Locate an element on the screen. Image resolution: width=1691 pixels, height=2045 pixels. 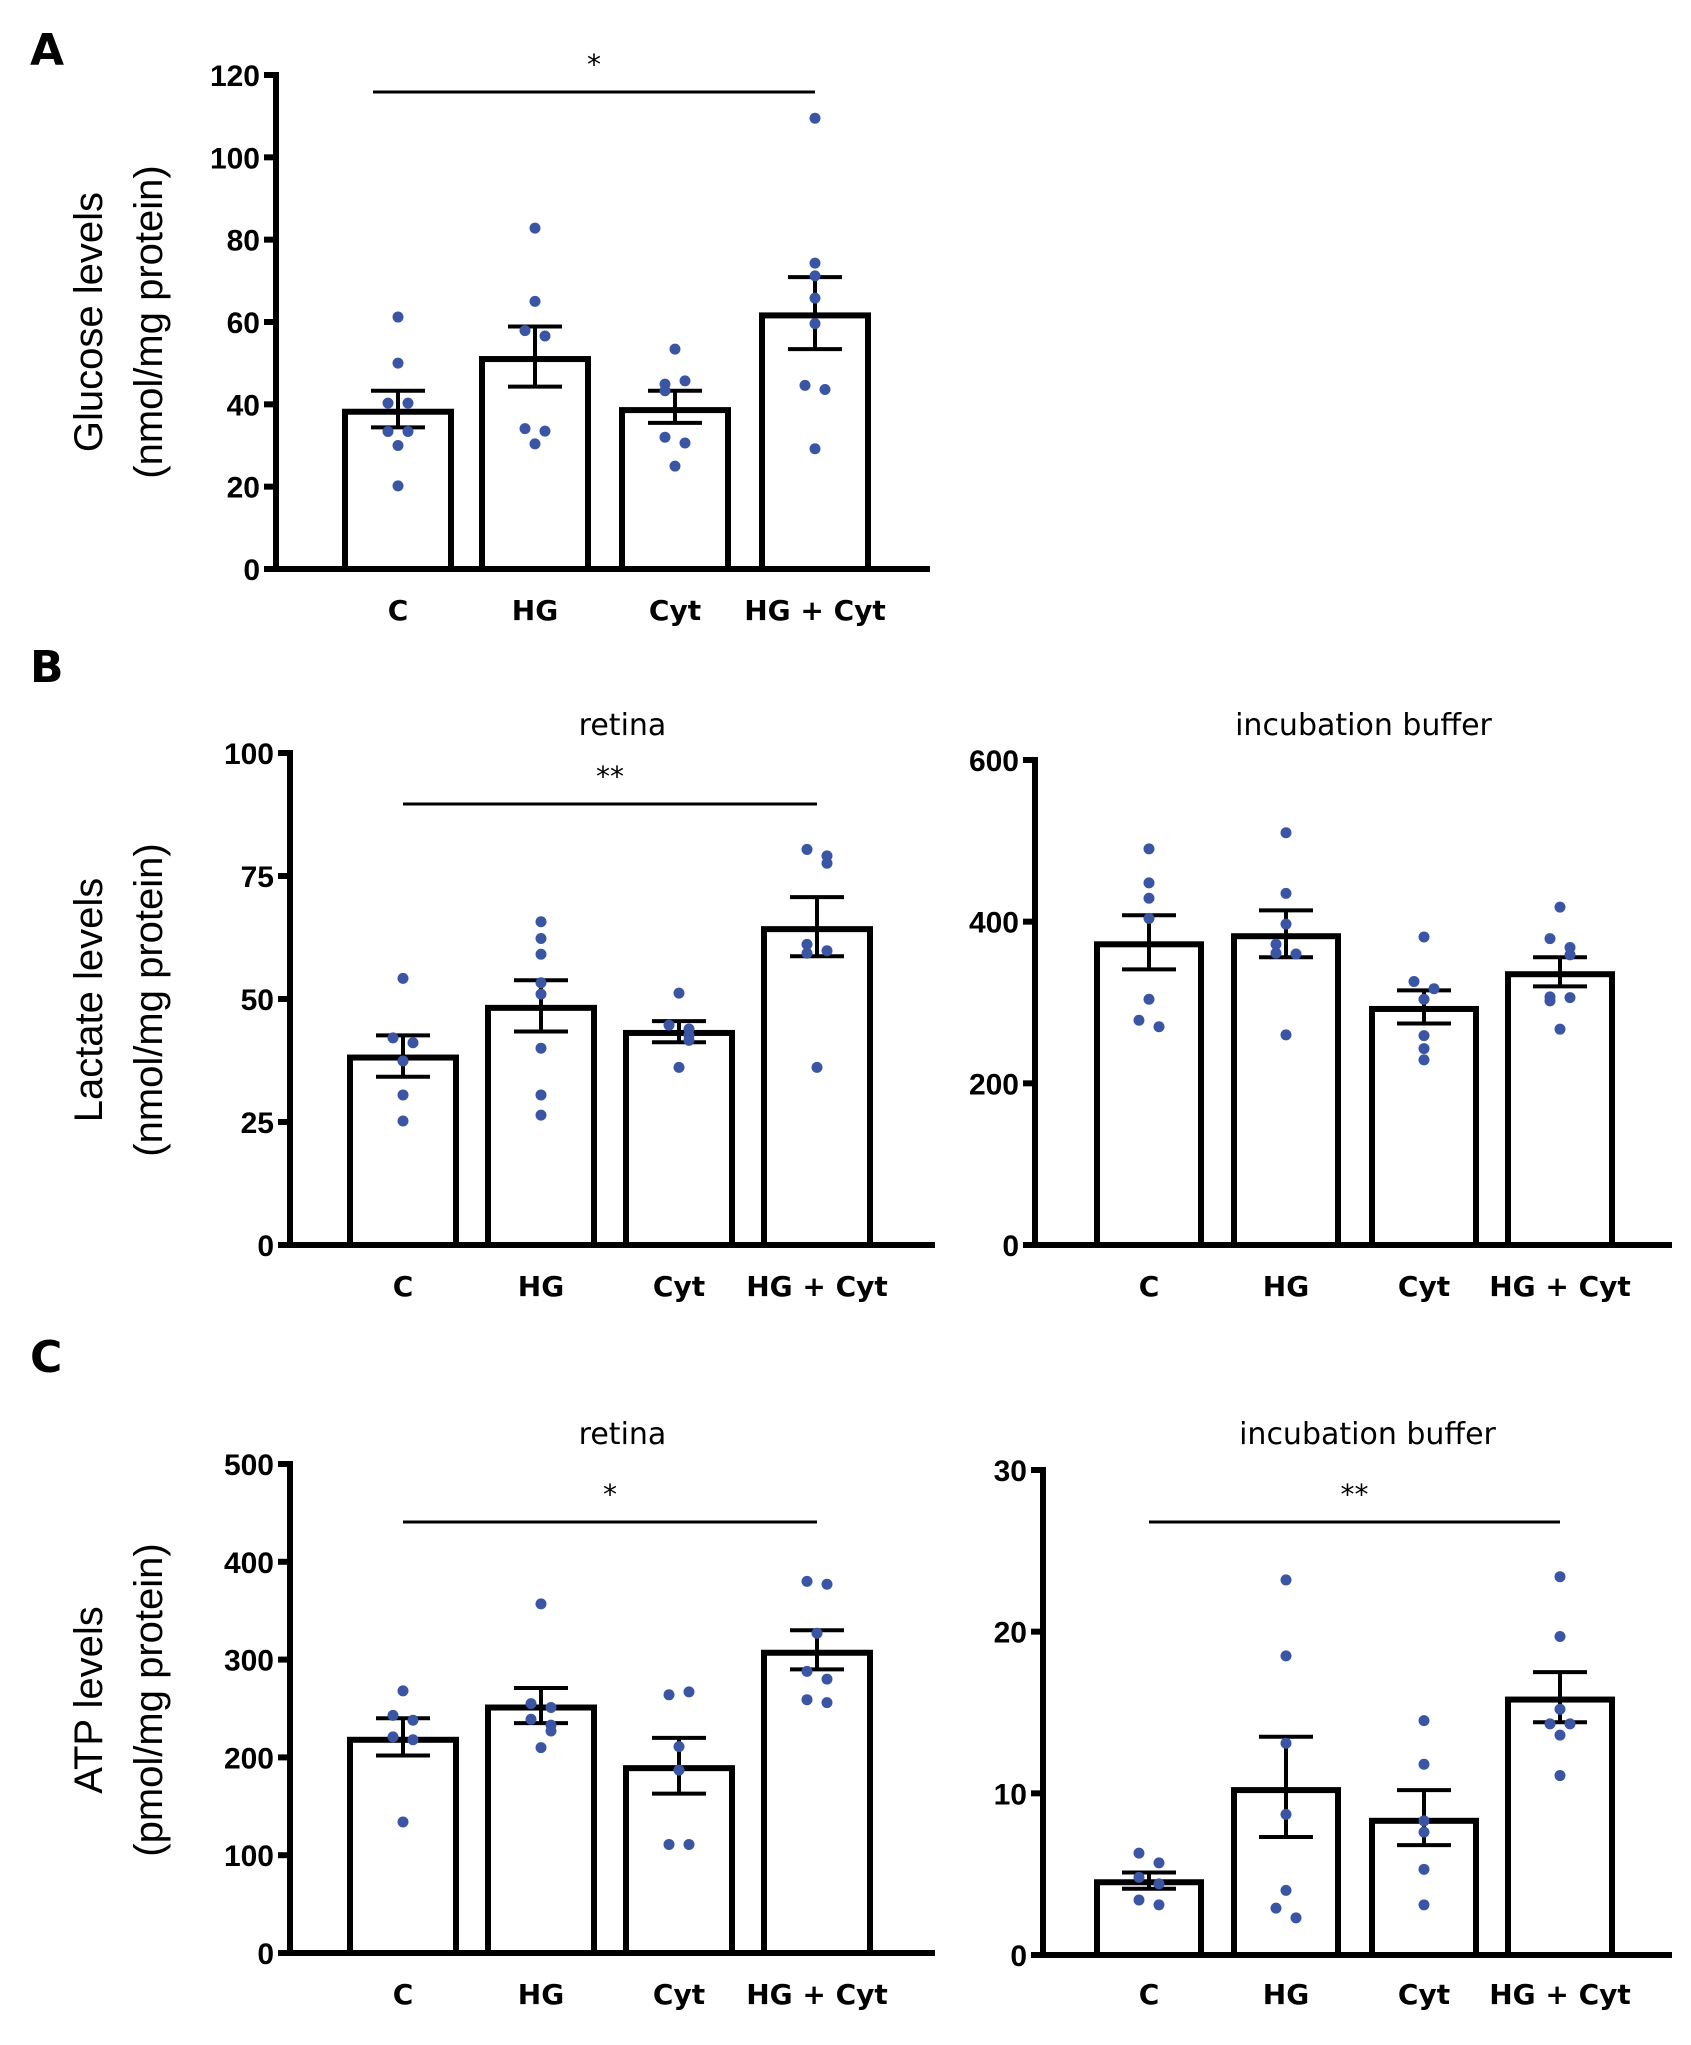
y-tick-label: 20 is located at coordinates (243, 488).